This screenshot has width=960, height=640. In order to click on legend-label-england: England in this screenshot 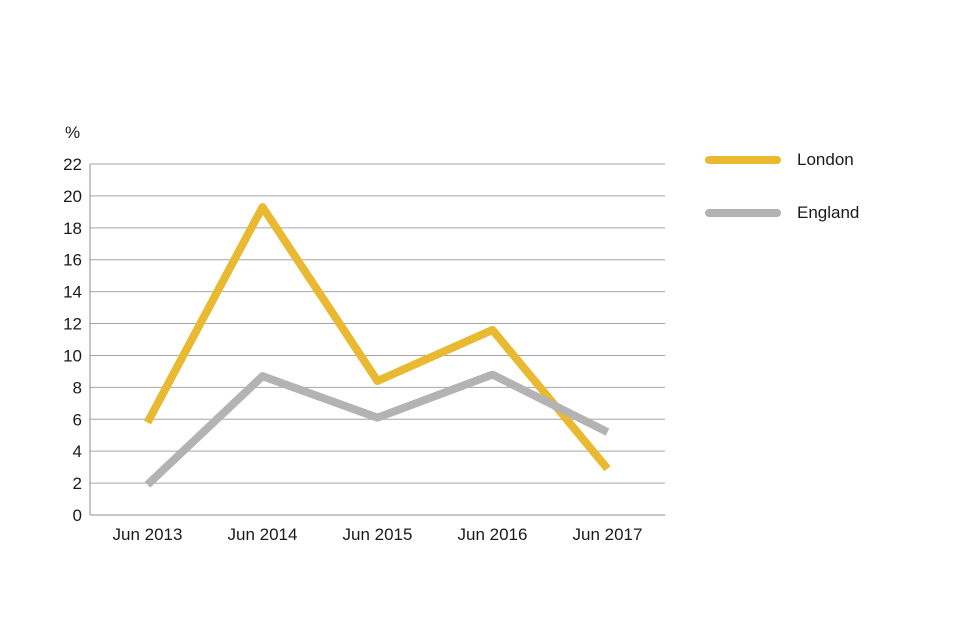, I will do `click(828, 212)`.